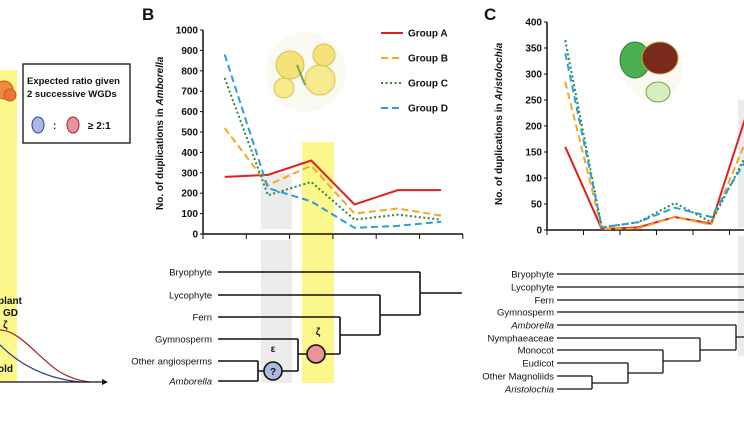 This screenshot has height=425, width=744. What do you see at coordinates (5, 325) in the screenshot?
I see `text-zeta: ζ` at bounding box center [5, 325].